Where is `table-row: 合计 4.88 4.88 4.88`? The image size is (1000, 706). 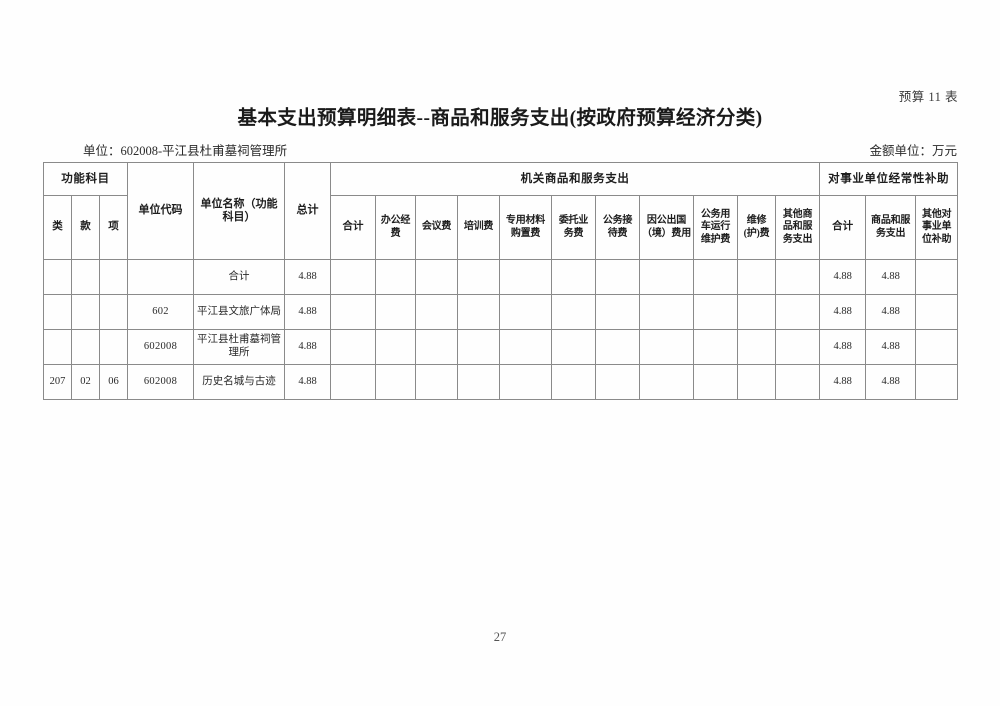
table-row: 合计 4.88 4.88 4.88 is located at coordinates (501, 277).